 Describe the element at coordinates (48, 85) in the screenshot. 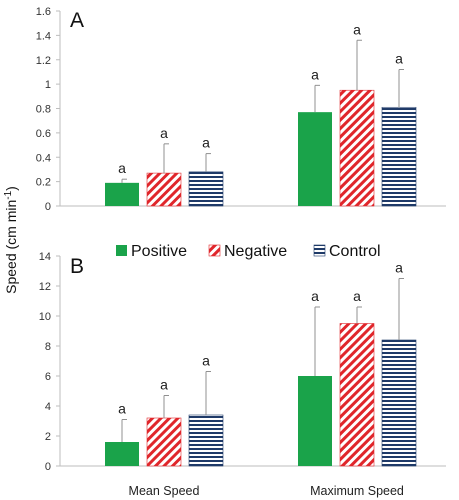

I see `panel-a-y-tick-label: 1` at that location.